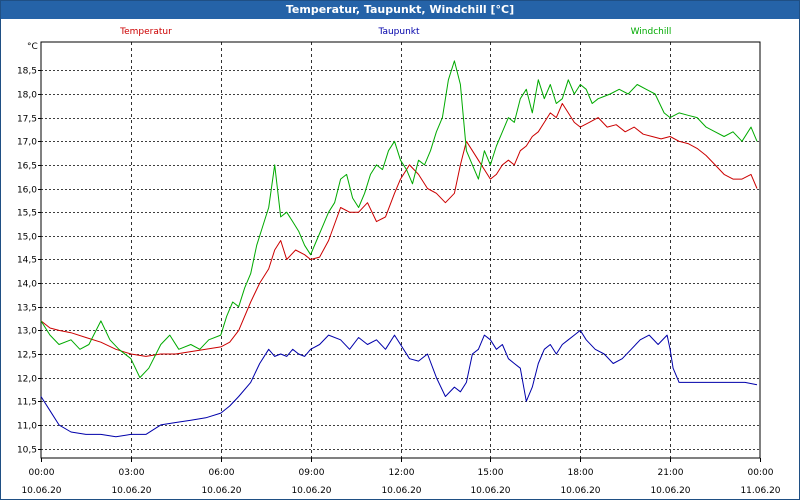  What do you see at coordinates (27, 285) in the screenshot?
I see `y-tick-label: 14,0` at bounding box center [27, 285].